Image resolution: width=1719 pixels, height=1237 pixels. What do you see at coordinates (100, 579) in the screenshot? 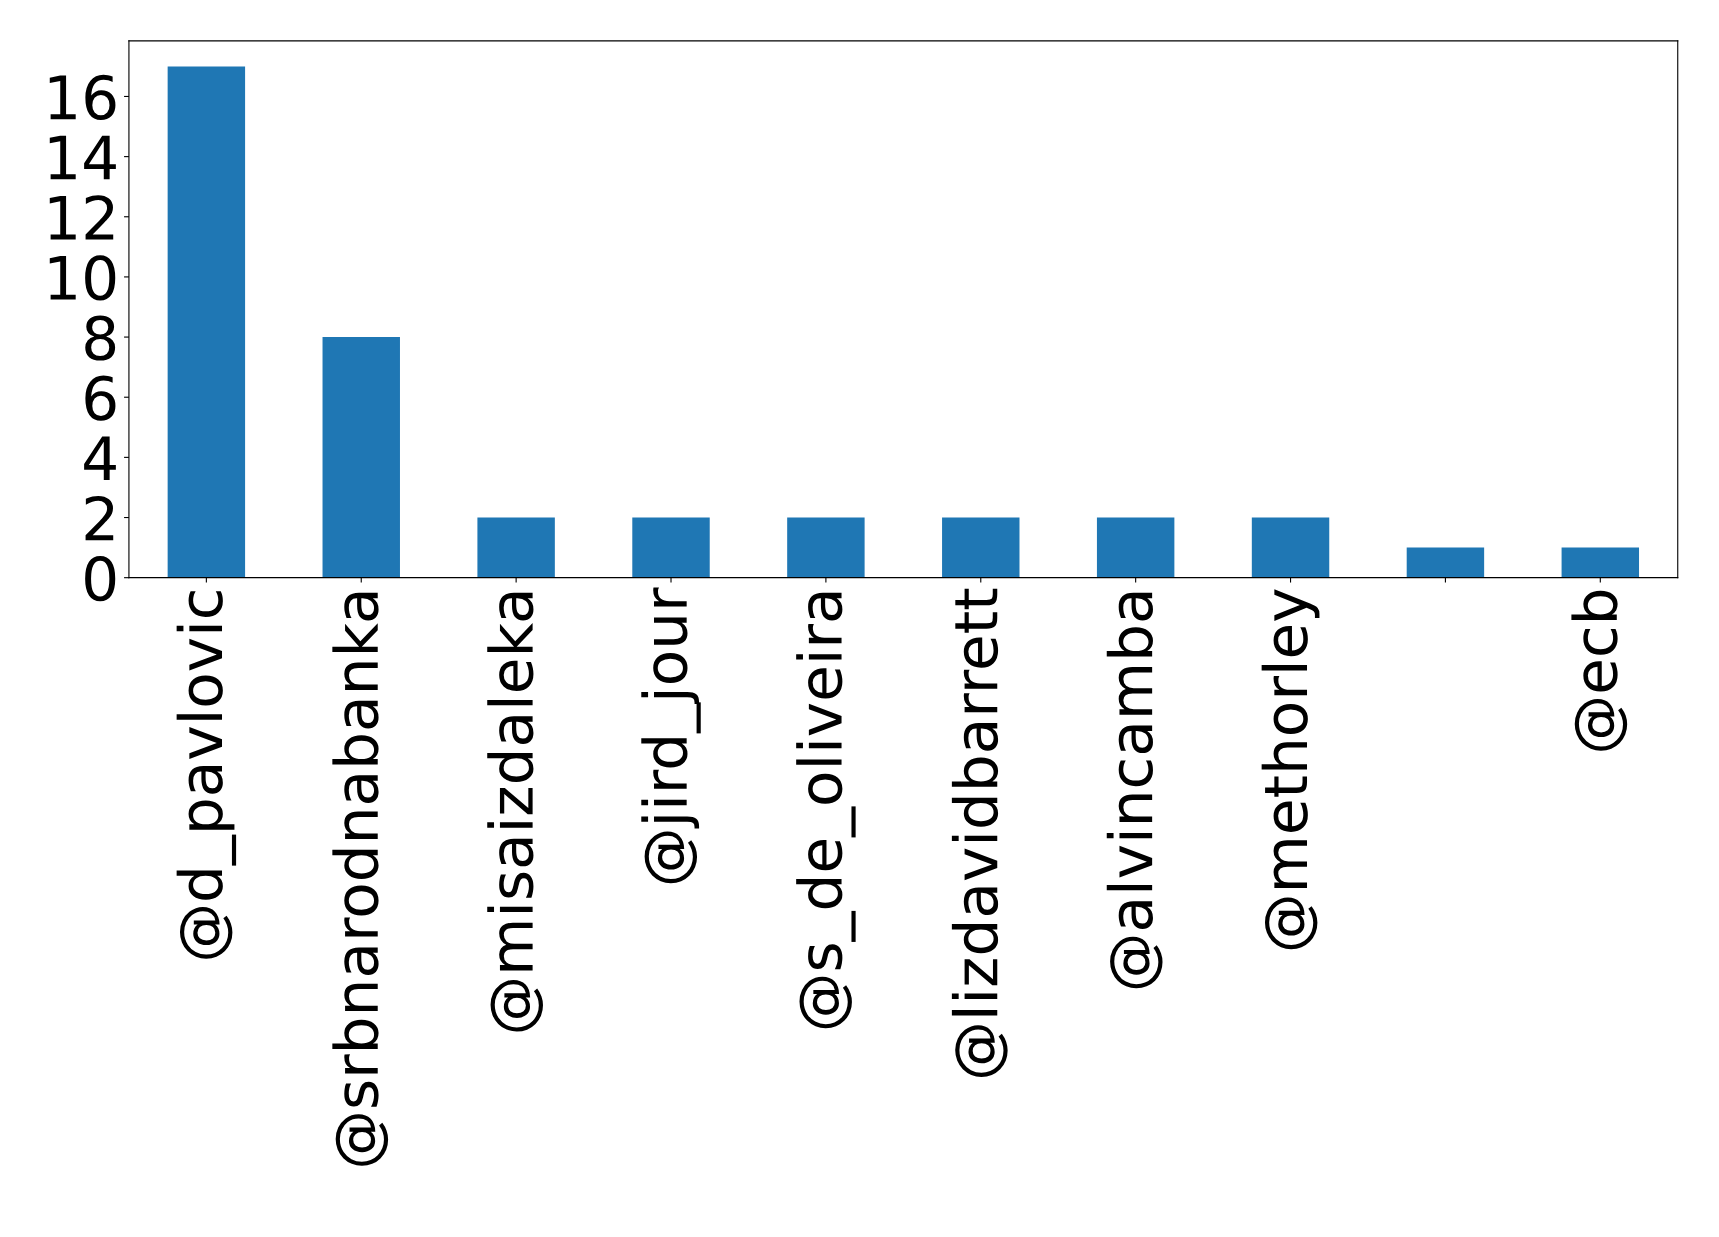
I see `y-tick-label: 0` at bounding box center [100, 579].